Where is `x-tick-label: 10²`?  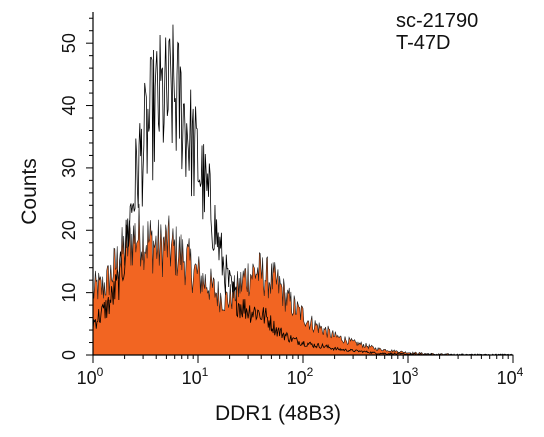 x-tick-label: 10² is located at coordinates (300, 376).